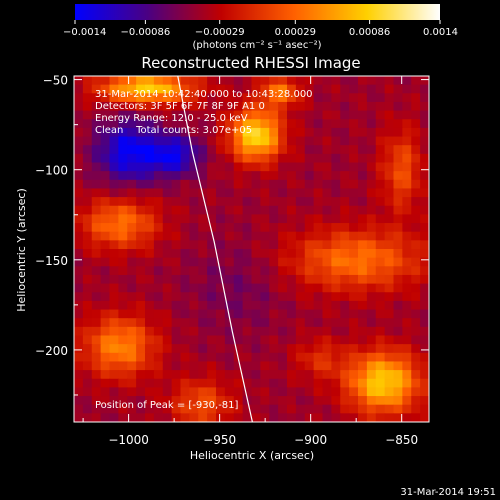 The width and height of the screenshot is (500, 500). I want to click on x-tick-label: −900, so click(310, 440).